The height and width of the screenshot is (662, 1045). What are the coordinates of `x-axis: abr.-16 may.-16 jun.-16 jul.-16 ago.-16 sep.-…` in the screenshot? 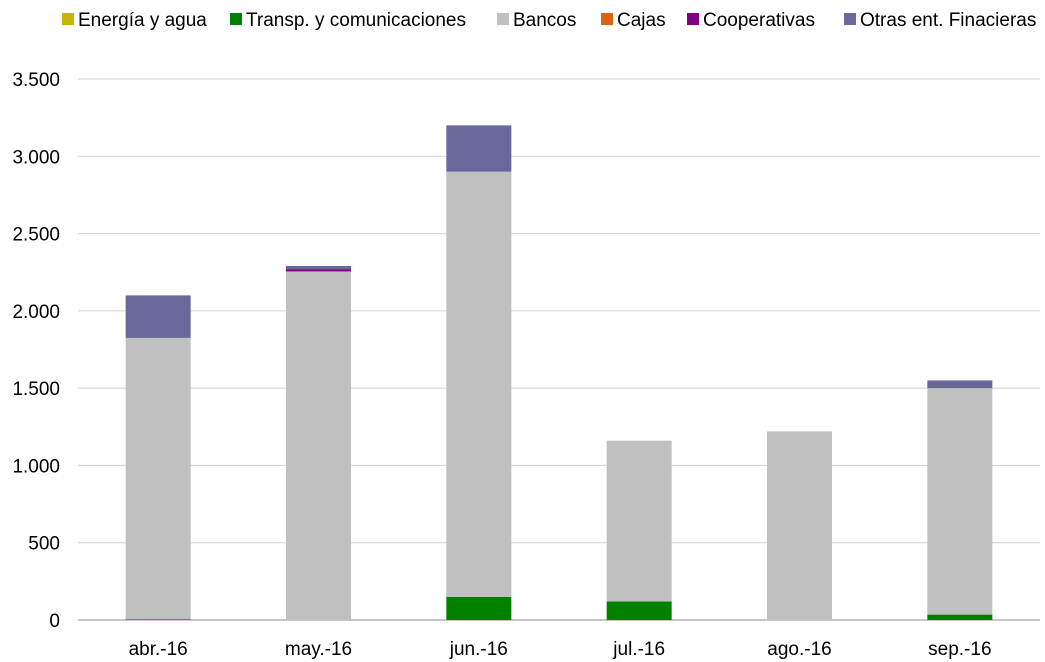 It's located at (560, 649).